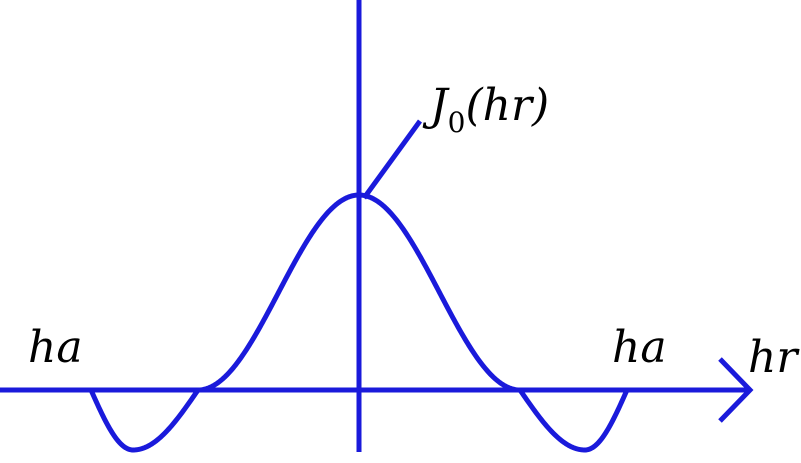 The image size is (801, 463). What do you see at coordinates (457, 122) in the screenshot?
I see `function-subscript: 0` at bounding box center [457, 122].